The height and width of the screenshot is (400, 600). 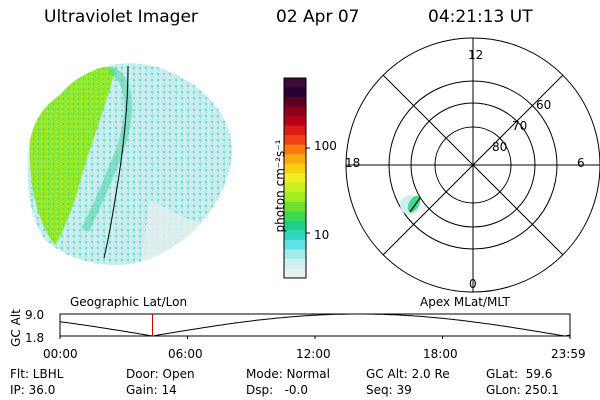 I want to click on color-scale-bar, so click(x=296, y=178).